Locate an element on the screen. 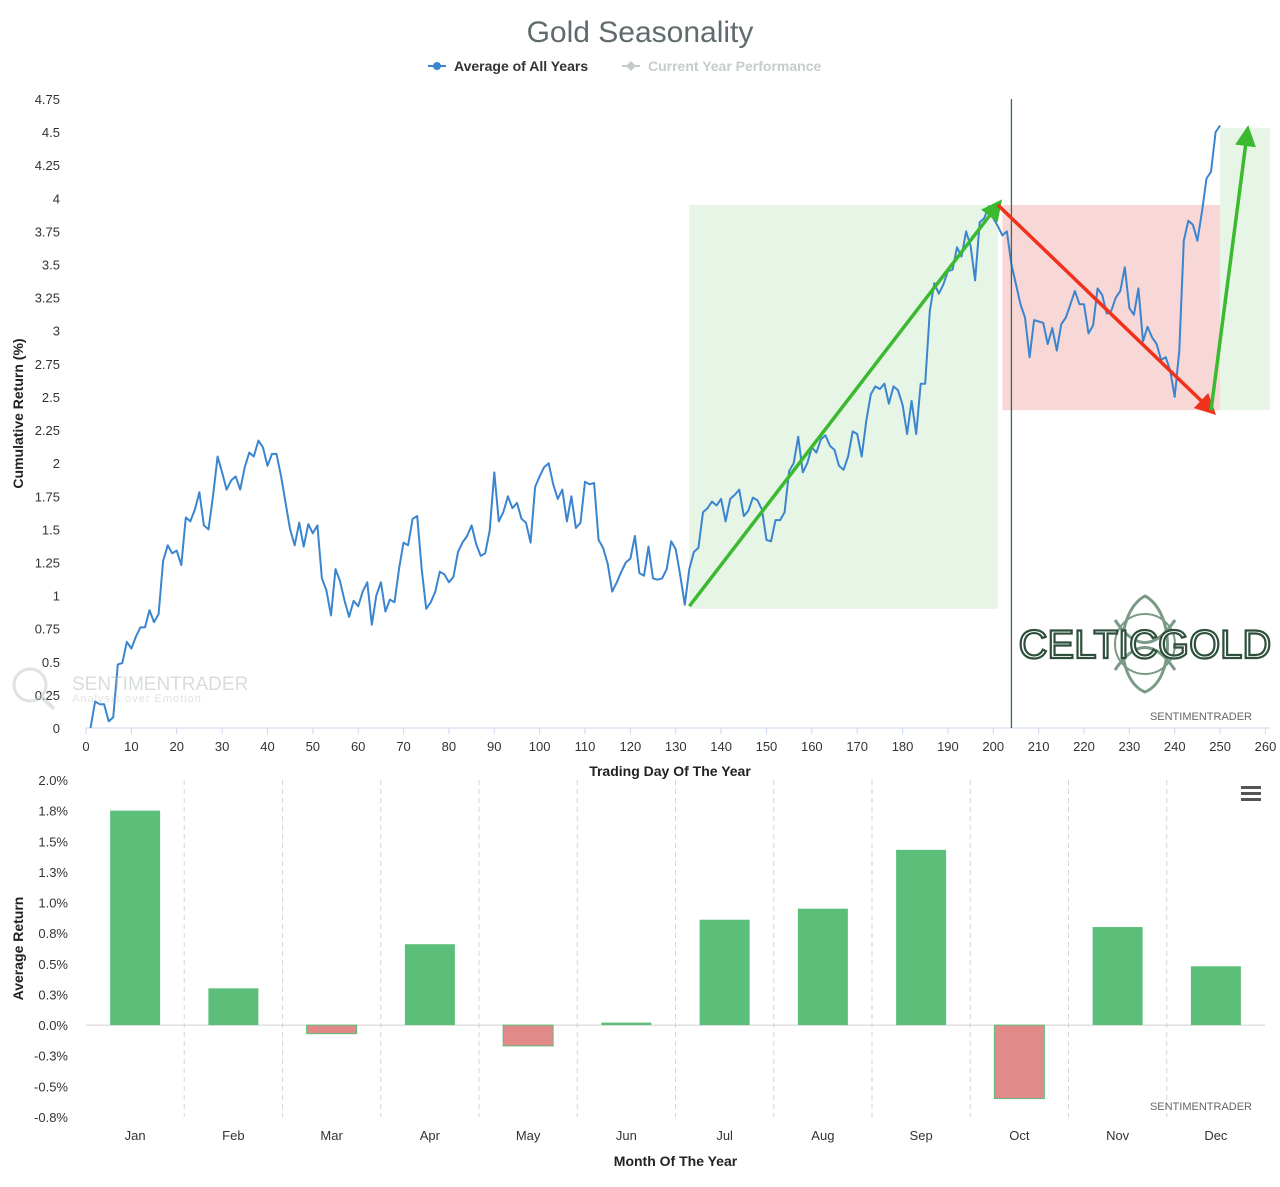 This screenshot has height=1187, width=1280. x-tick-label: Mar is located at coordinates (331, 1135).